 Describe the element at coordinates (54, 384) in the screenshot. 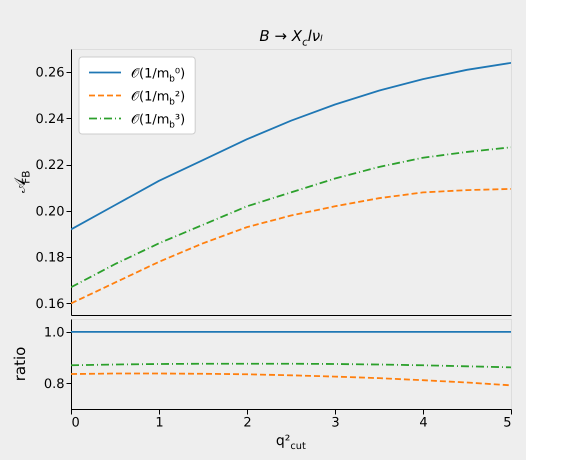

I see `y-tick-label: 0.8` at that location.